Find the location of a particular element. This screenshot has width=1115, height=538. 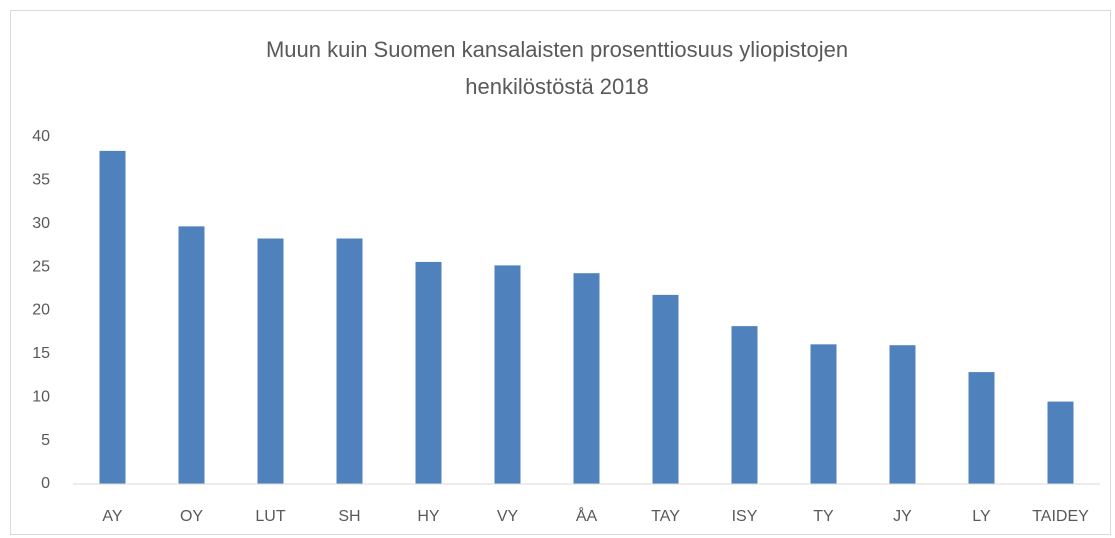

x-tick-label: OY is located at coordinates (191, 516).